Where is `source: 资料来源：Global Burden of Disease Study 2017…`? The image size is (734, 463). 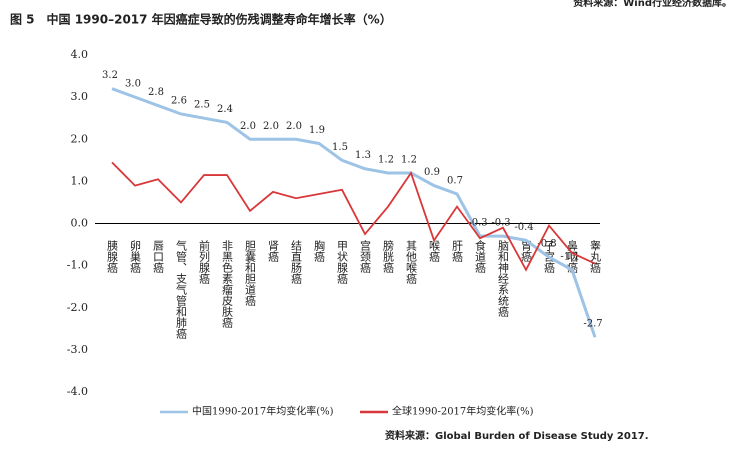
source: 资料来源：Global Burden of Disease Study 2017… is located at coordinates (517, 435).